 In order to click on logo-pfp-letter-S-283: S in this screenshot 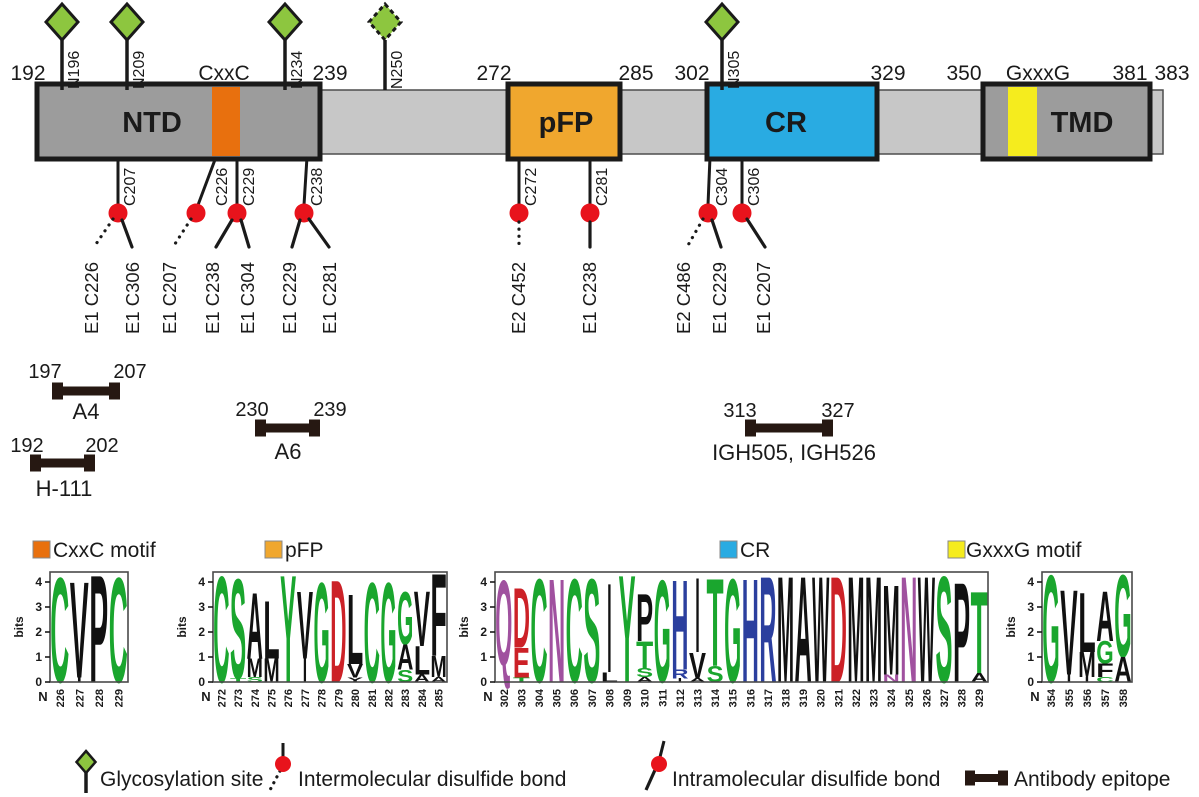, I will do `click(405, 676)`.